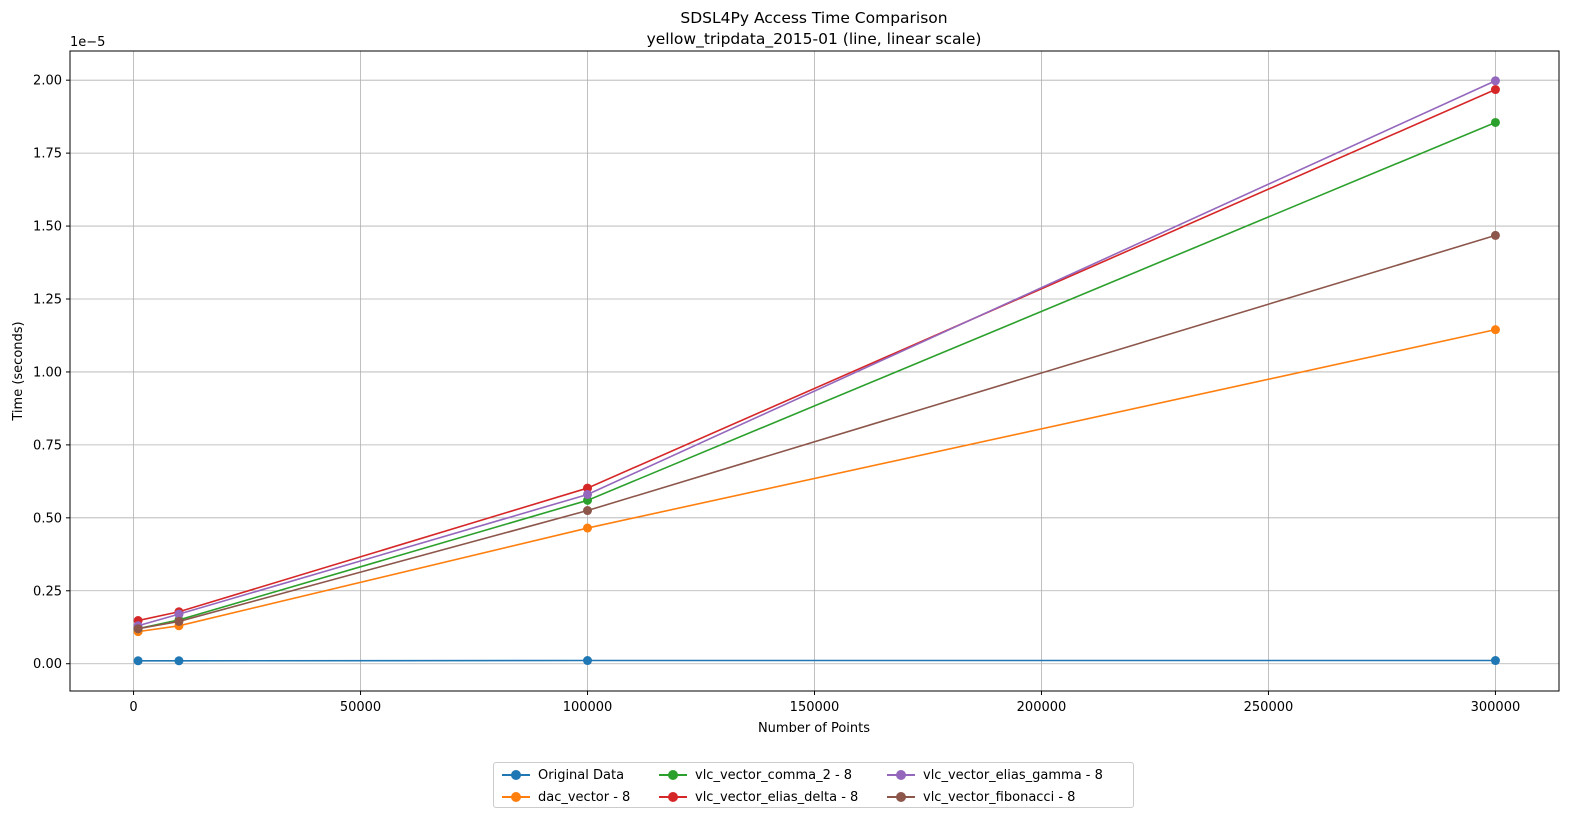  What do you see at coordinates (1042, 707) in the screenshot?
I see `x-tick-label: 200000` at bounding box center [1042, 707].